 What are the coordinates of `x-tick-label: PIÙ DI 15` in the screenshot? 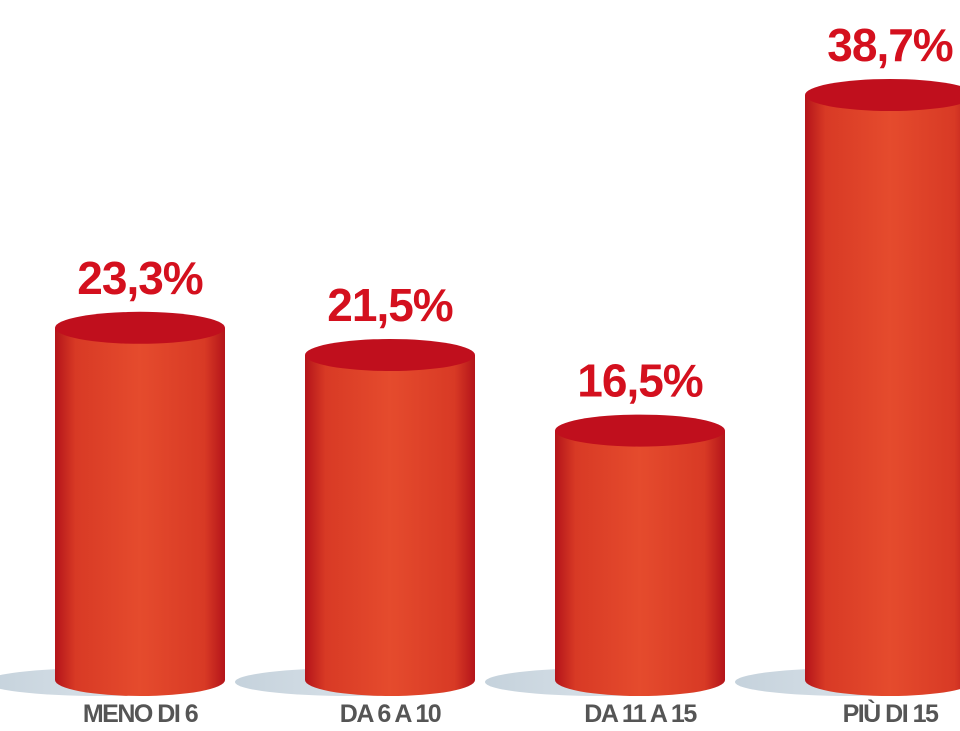 It's located at (891, 713).